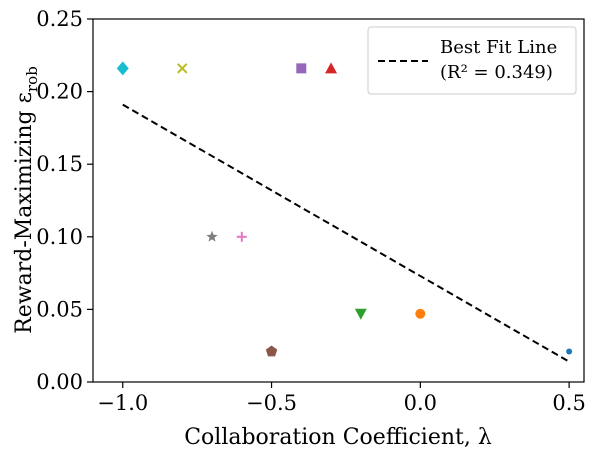 The width and height of the screenshot is (598, 457). Describe the element at coordinates (338, 437) in the screenshot. I see `x-axis-label: Collaboration Coefficient, λ` at that location.